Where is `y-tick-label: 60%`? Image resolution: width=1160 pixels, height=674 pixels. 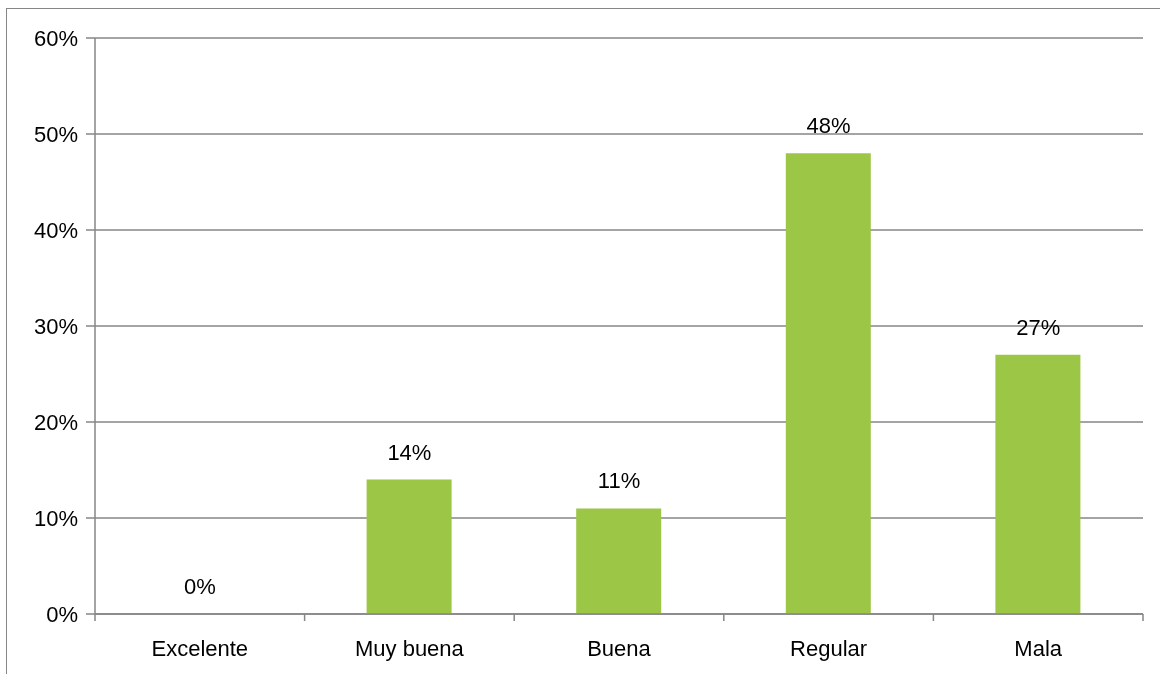 y-tick-label: 60% is located at coordinates (55, 38).